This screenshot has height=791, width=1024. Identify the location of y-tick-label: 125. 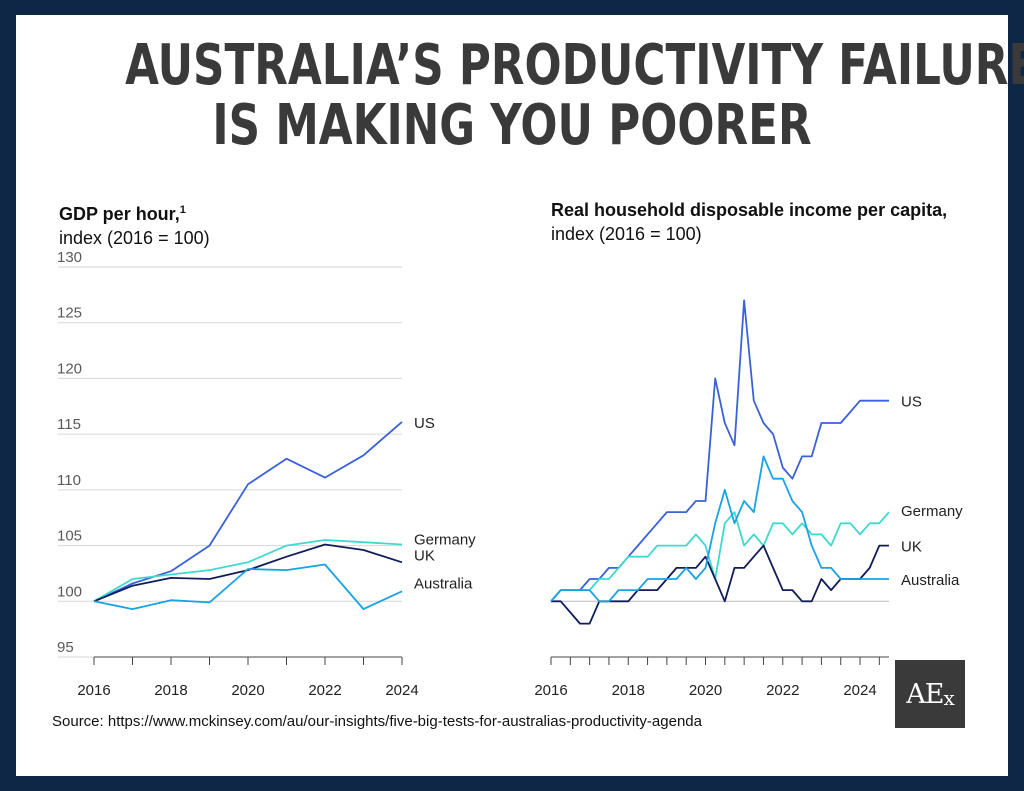
(69, 313).